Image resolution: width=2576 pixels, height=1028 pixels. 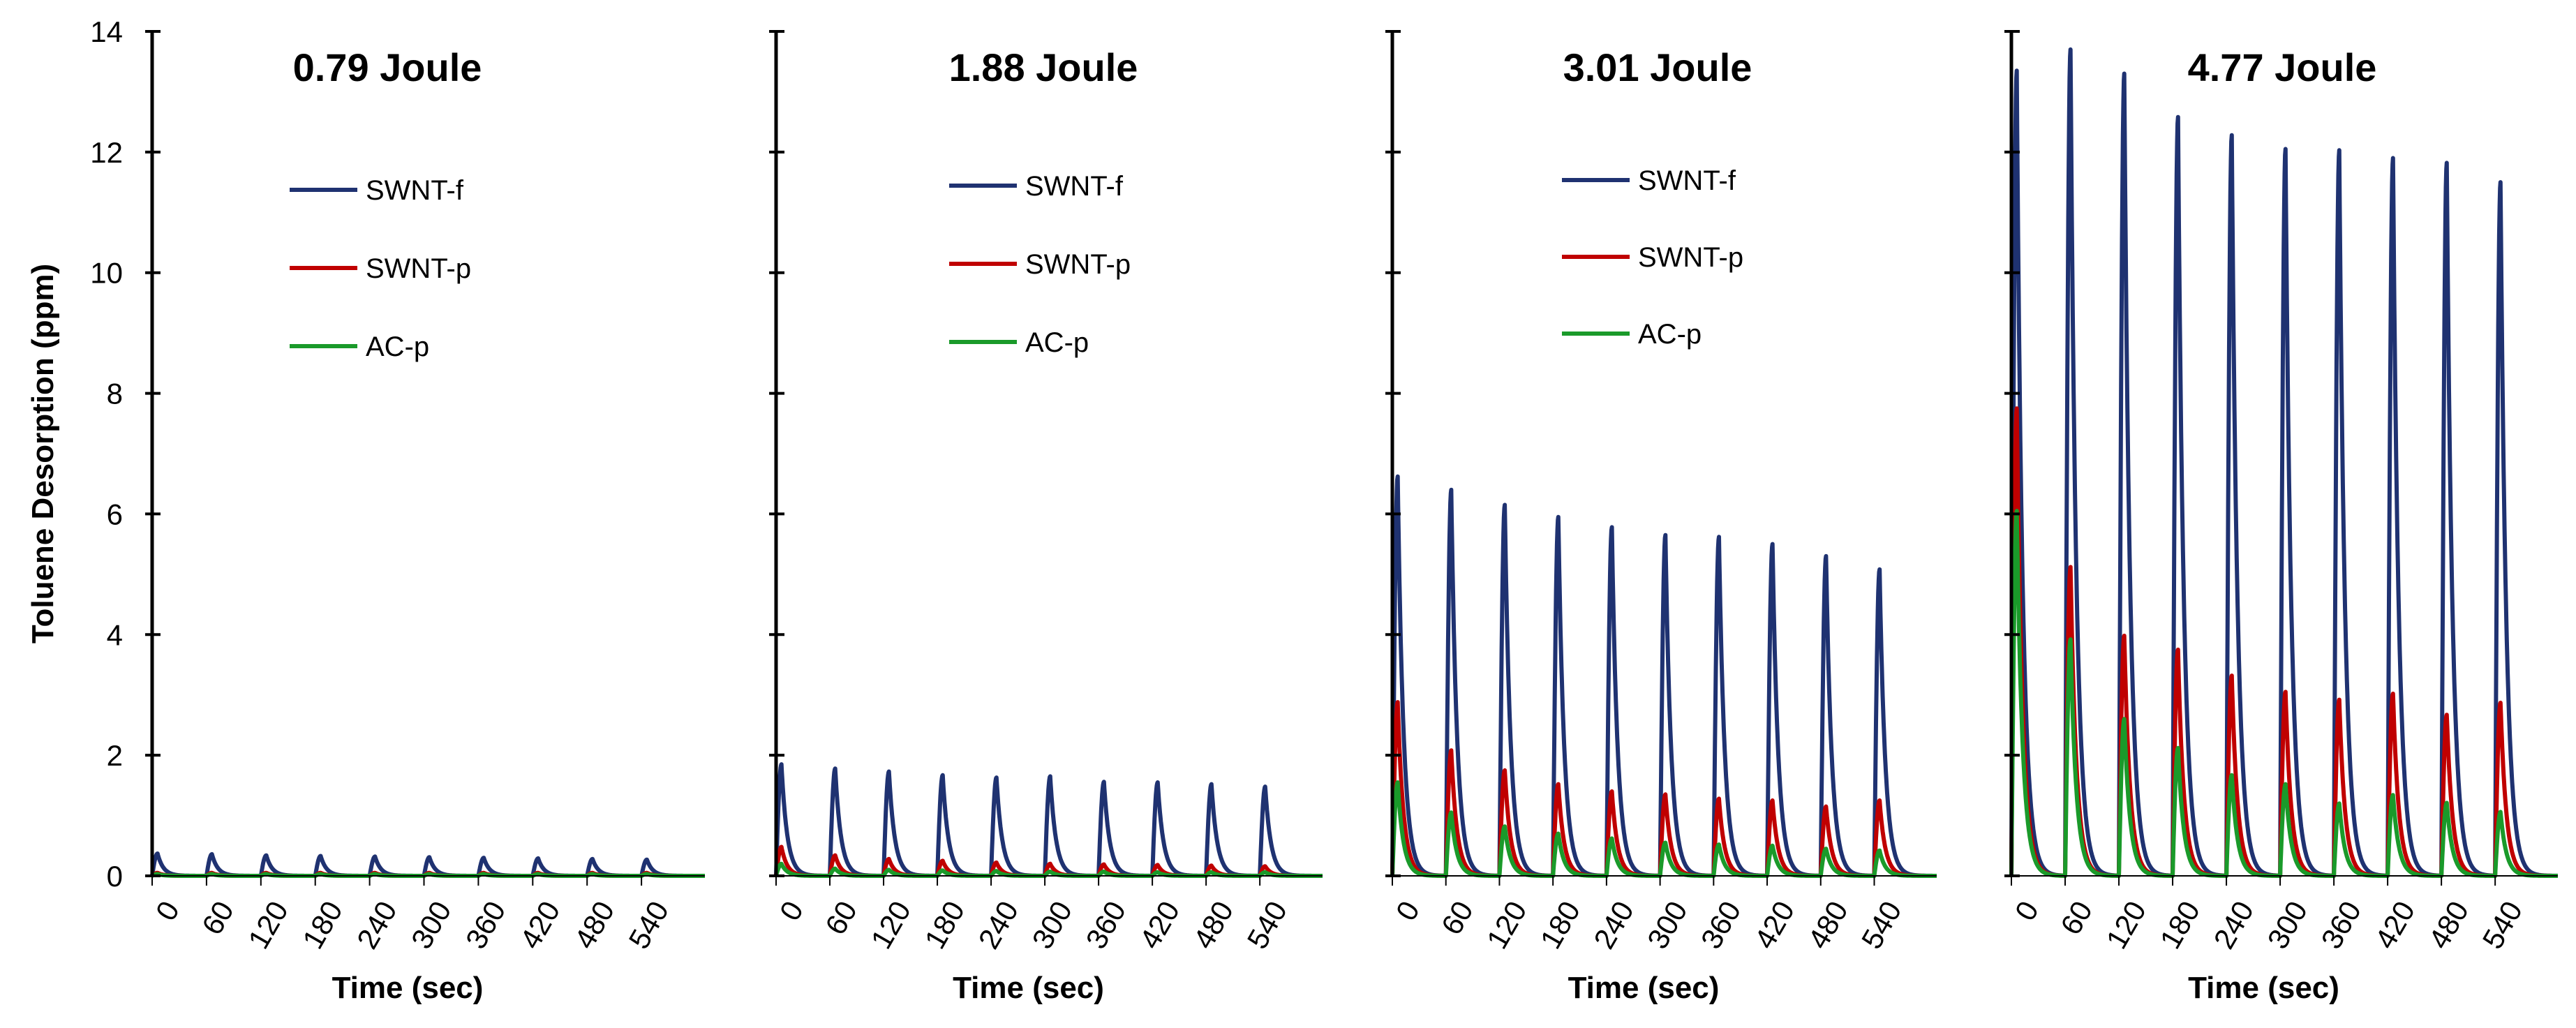 I want to click on chart-title: 0.79 Joule, so click(x=388, y=67).